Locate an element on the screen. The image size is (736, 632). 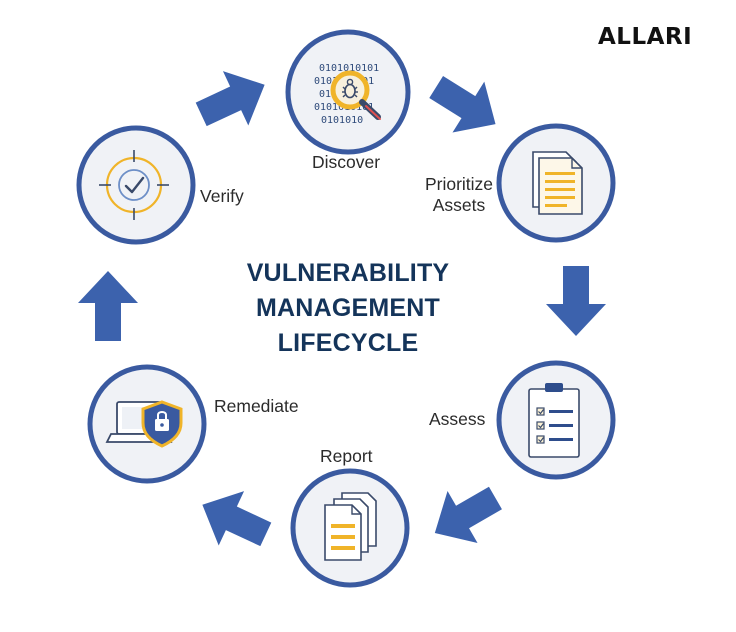
arrow-report-to-remediate is located at coordinates (234, 519).